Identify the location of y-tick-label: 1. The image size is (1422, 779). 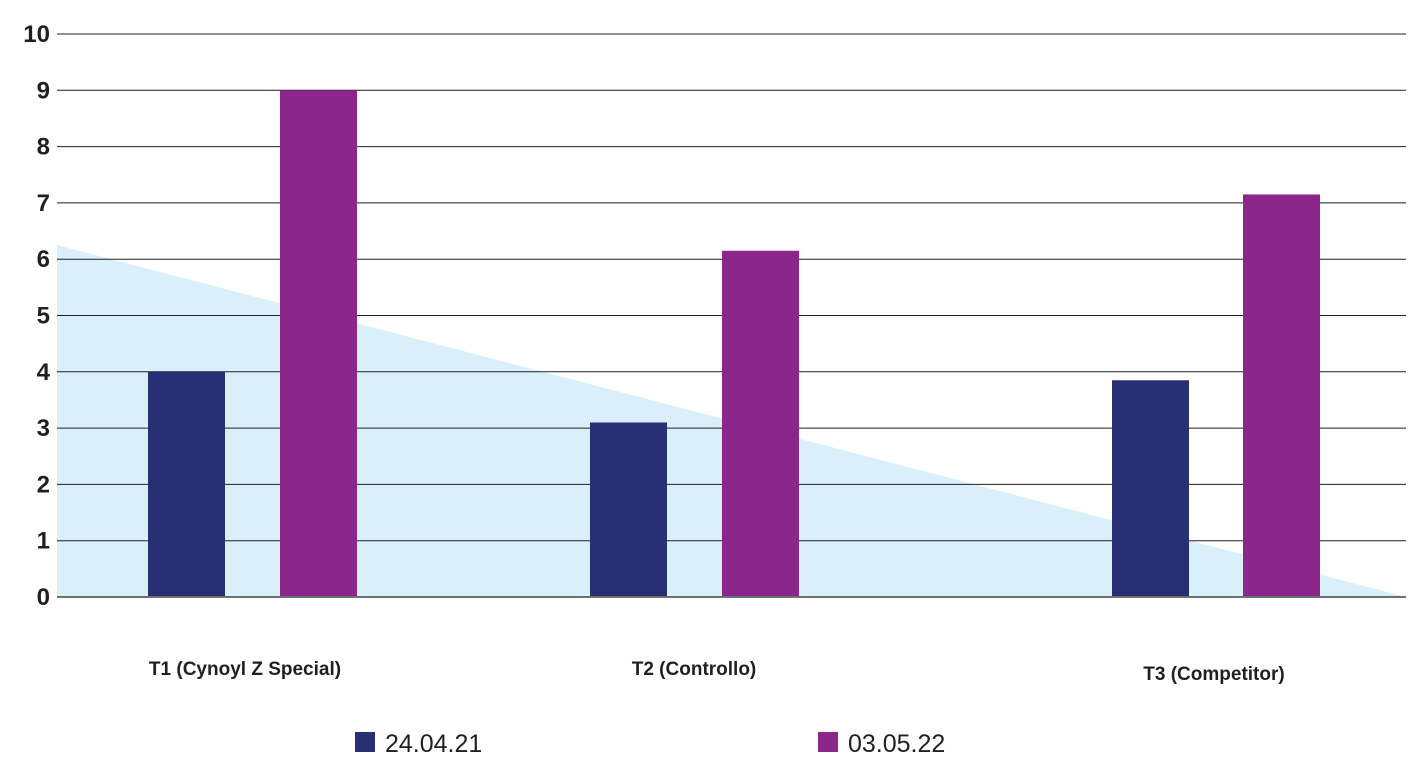
(43, 541).